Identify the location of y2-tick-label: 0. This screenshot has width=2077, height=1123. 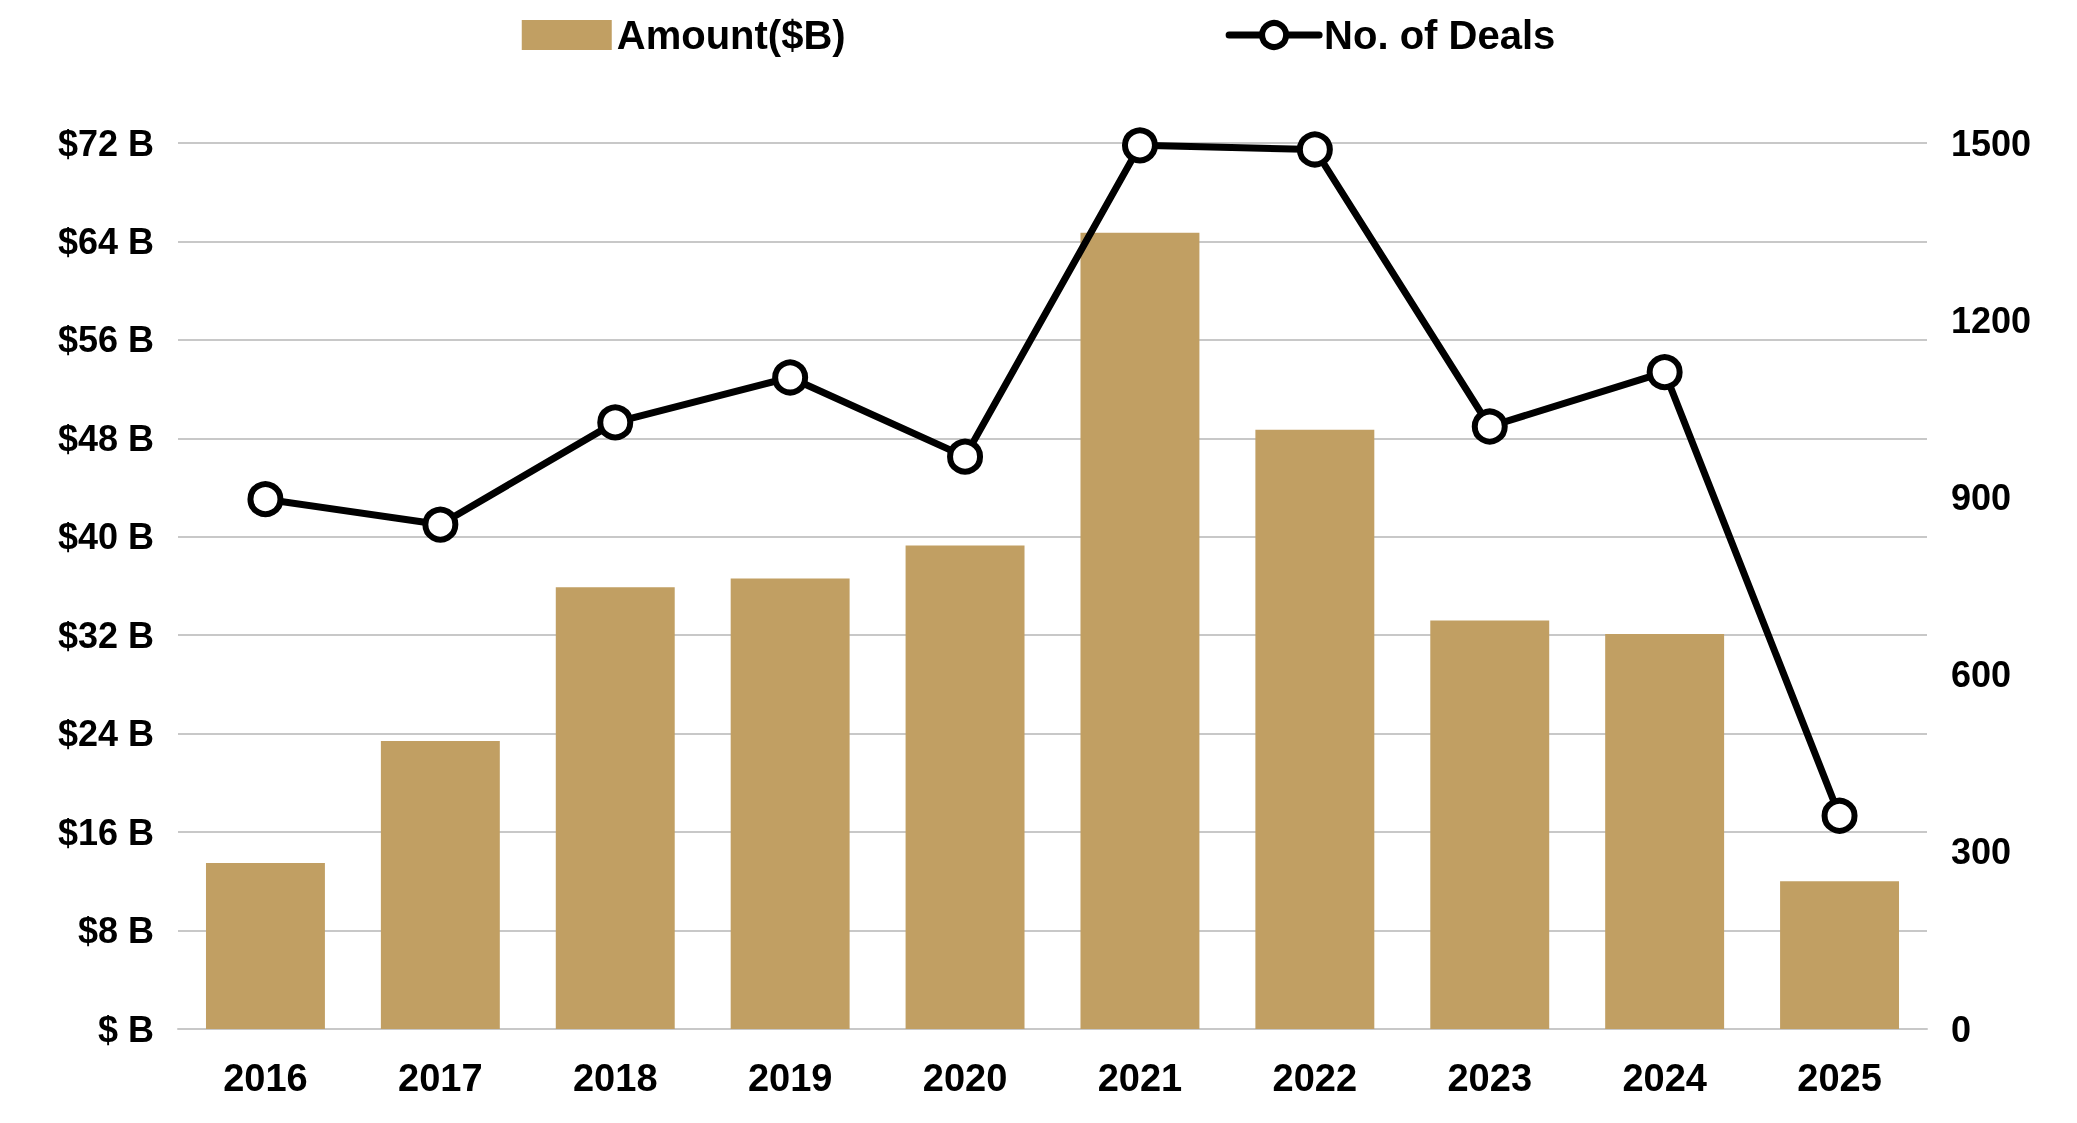
(1961, 1029).